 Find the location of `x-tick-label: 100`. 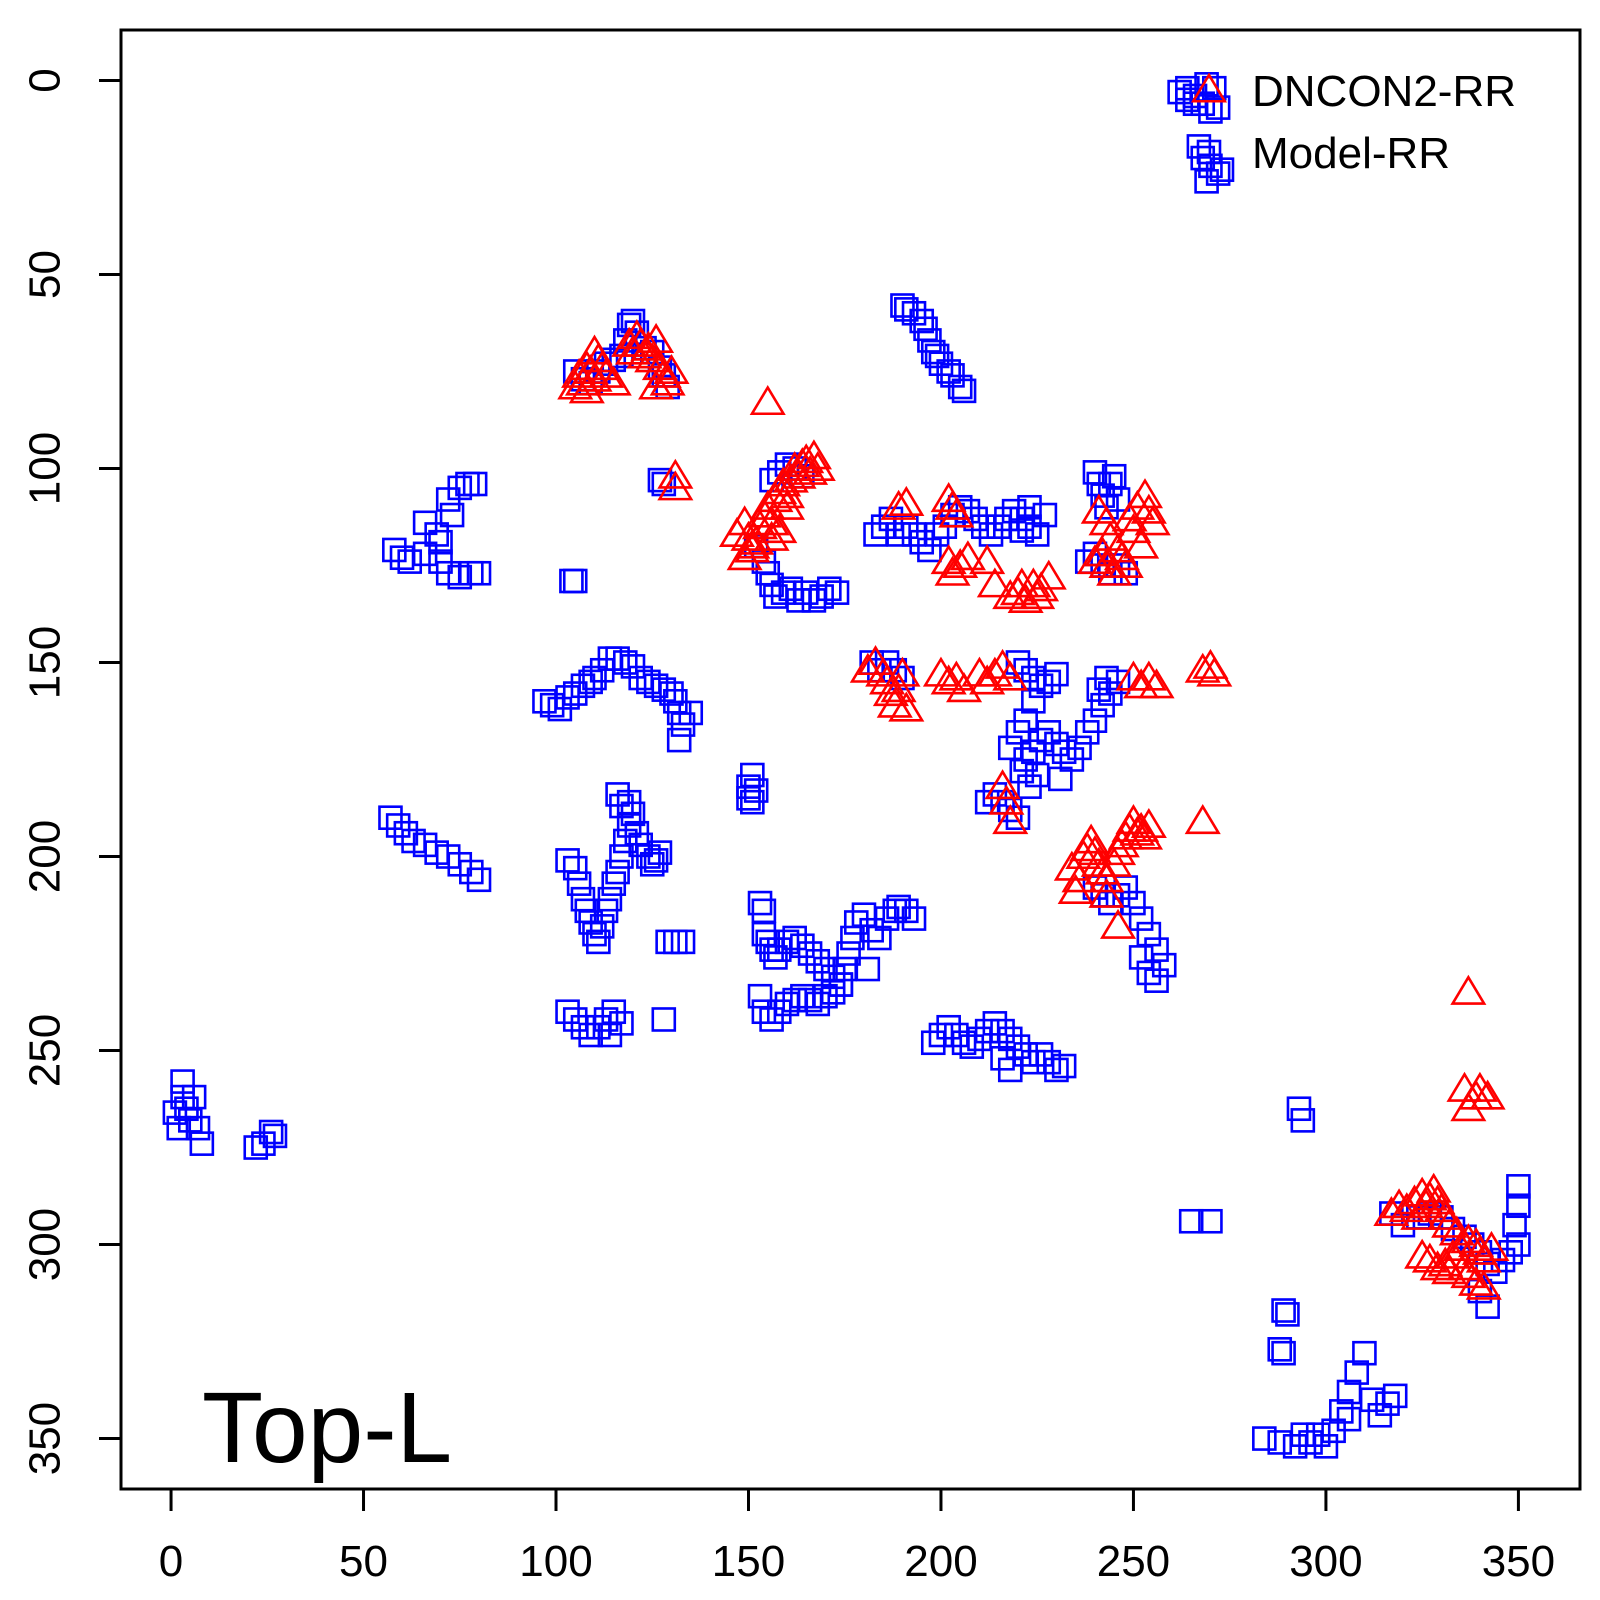

x-tick-label: 100 is located at coordinates (555, 1561).